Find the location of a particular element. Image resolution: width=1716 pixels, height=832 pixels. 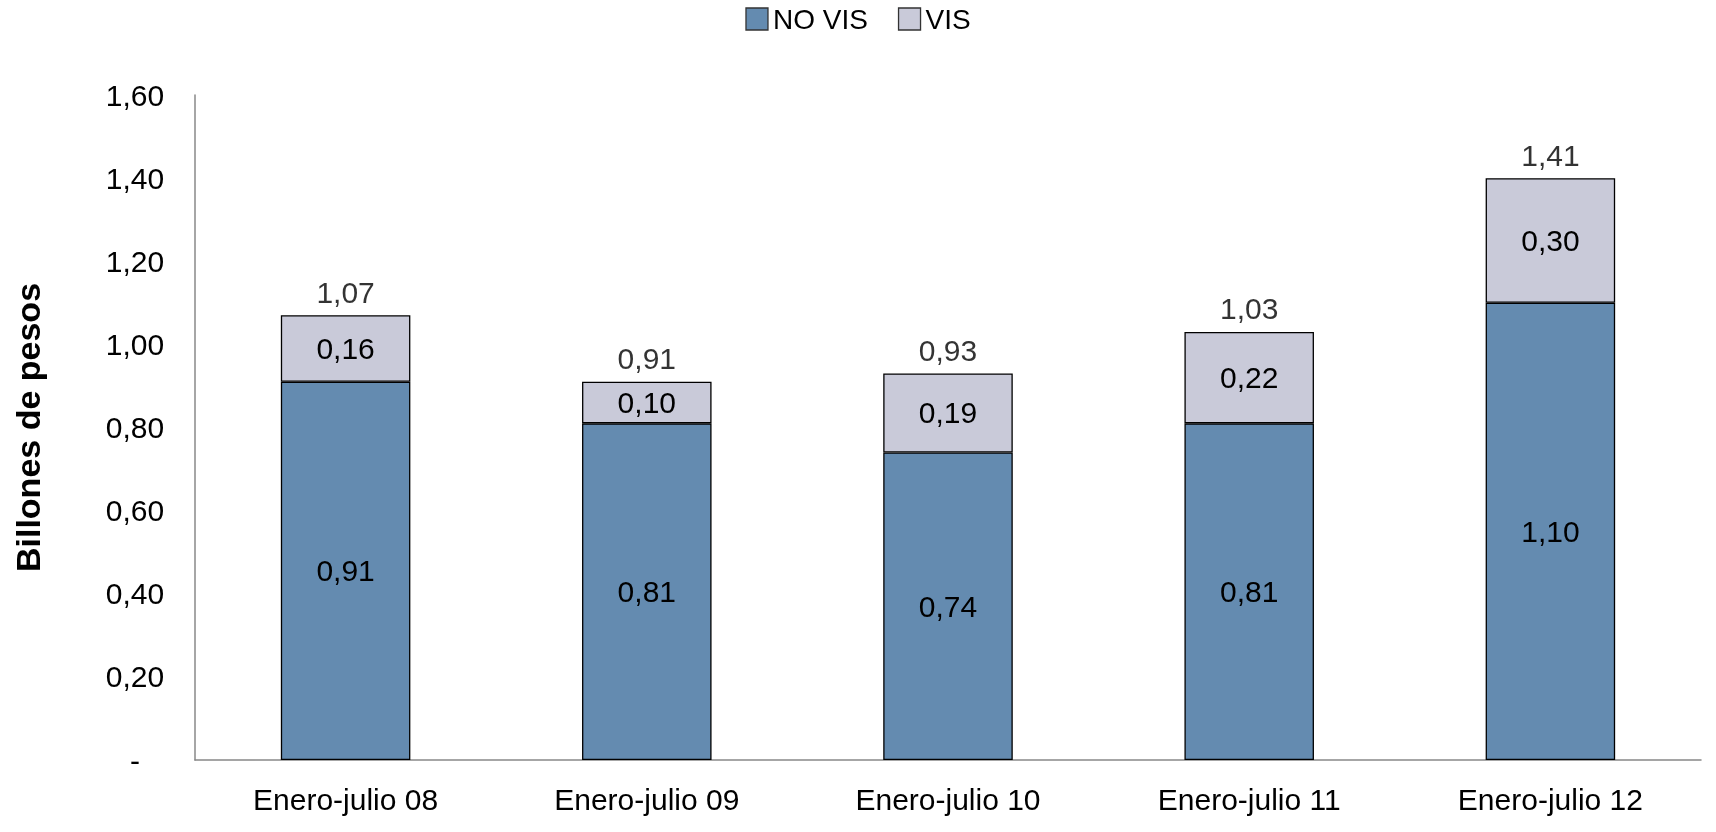

y-tick-label: 0,20 is located at coordinates (135, 677).